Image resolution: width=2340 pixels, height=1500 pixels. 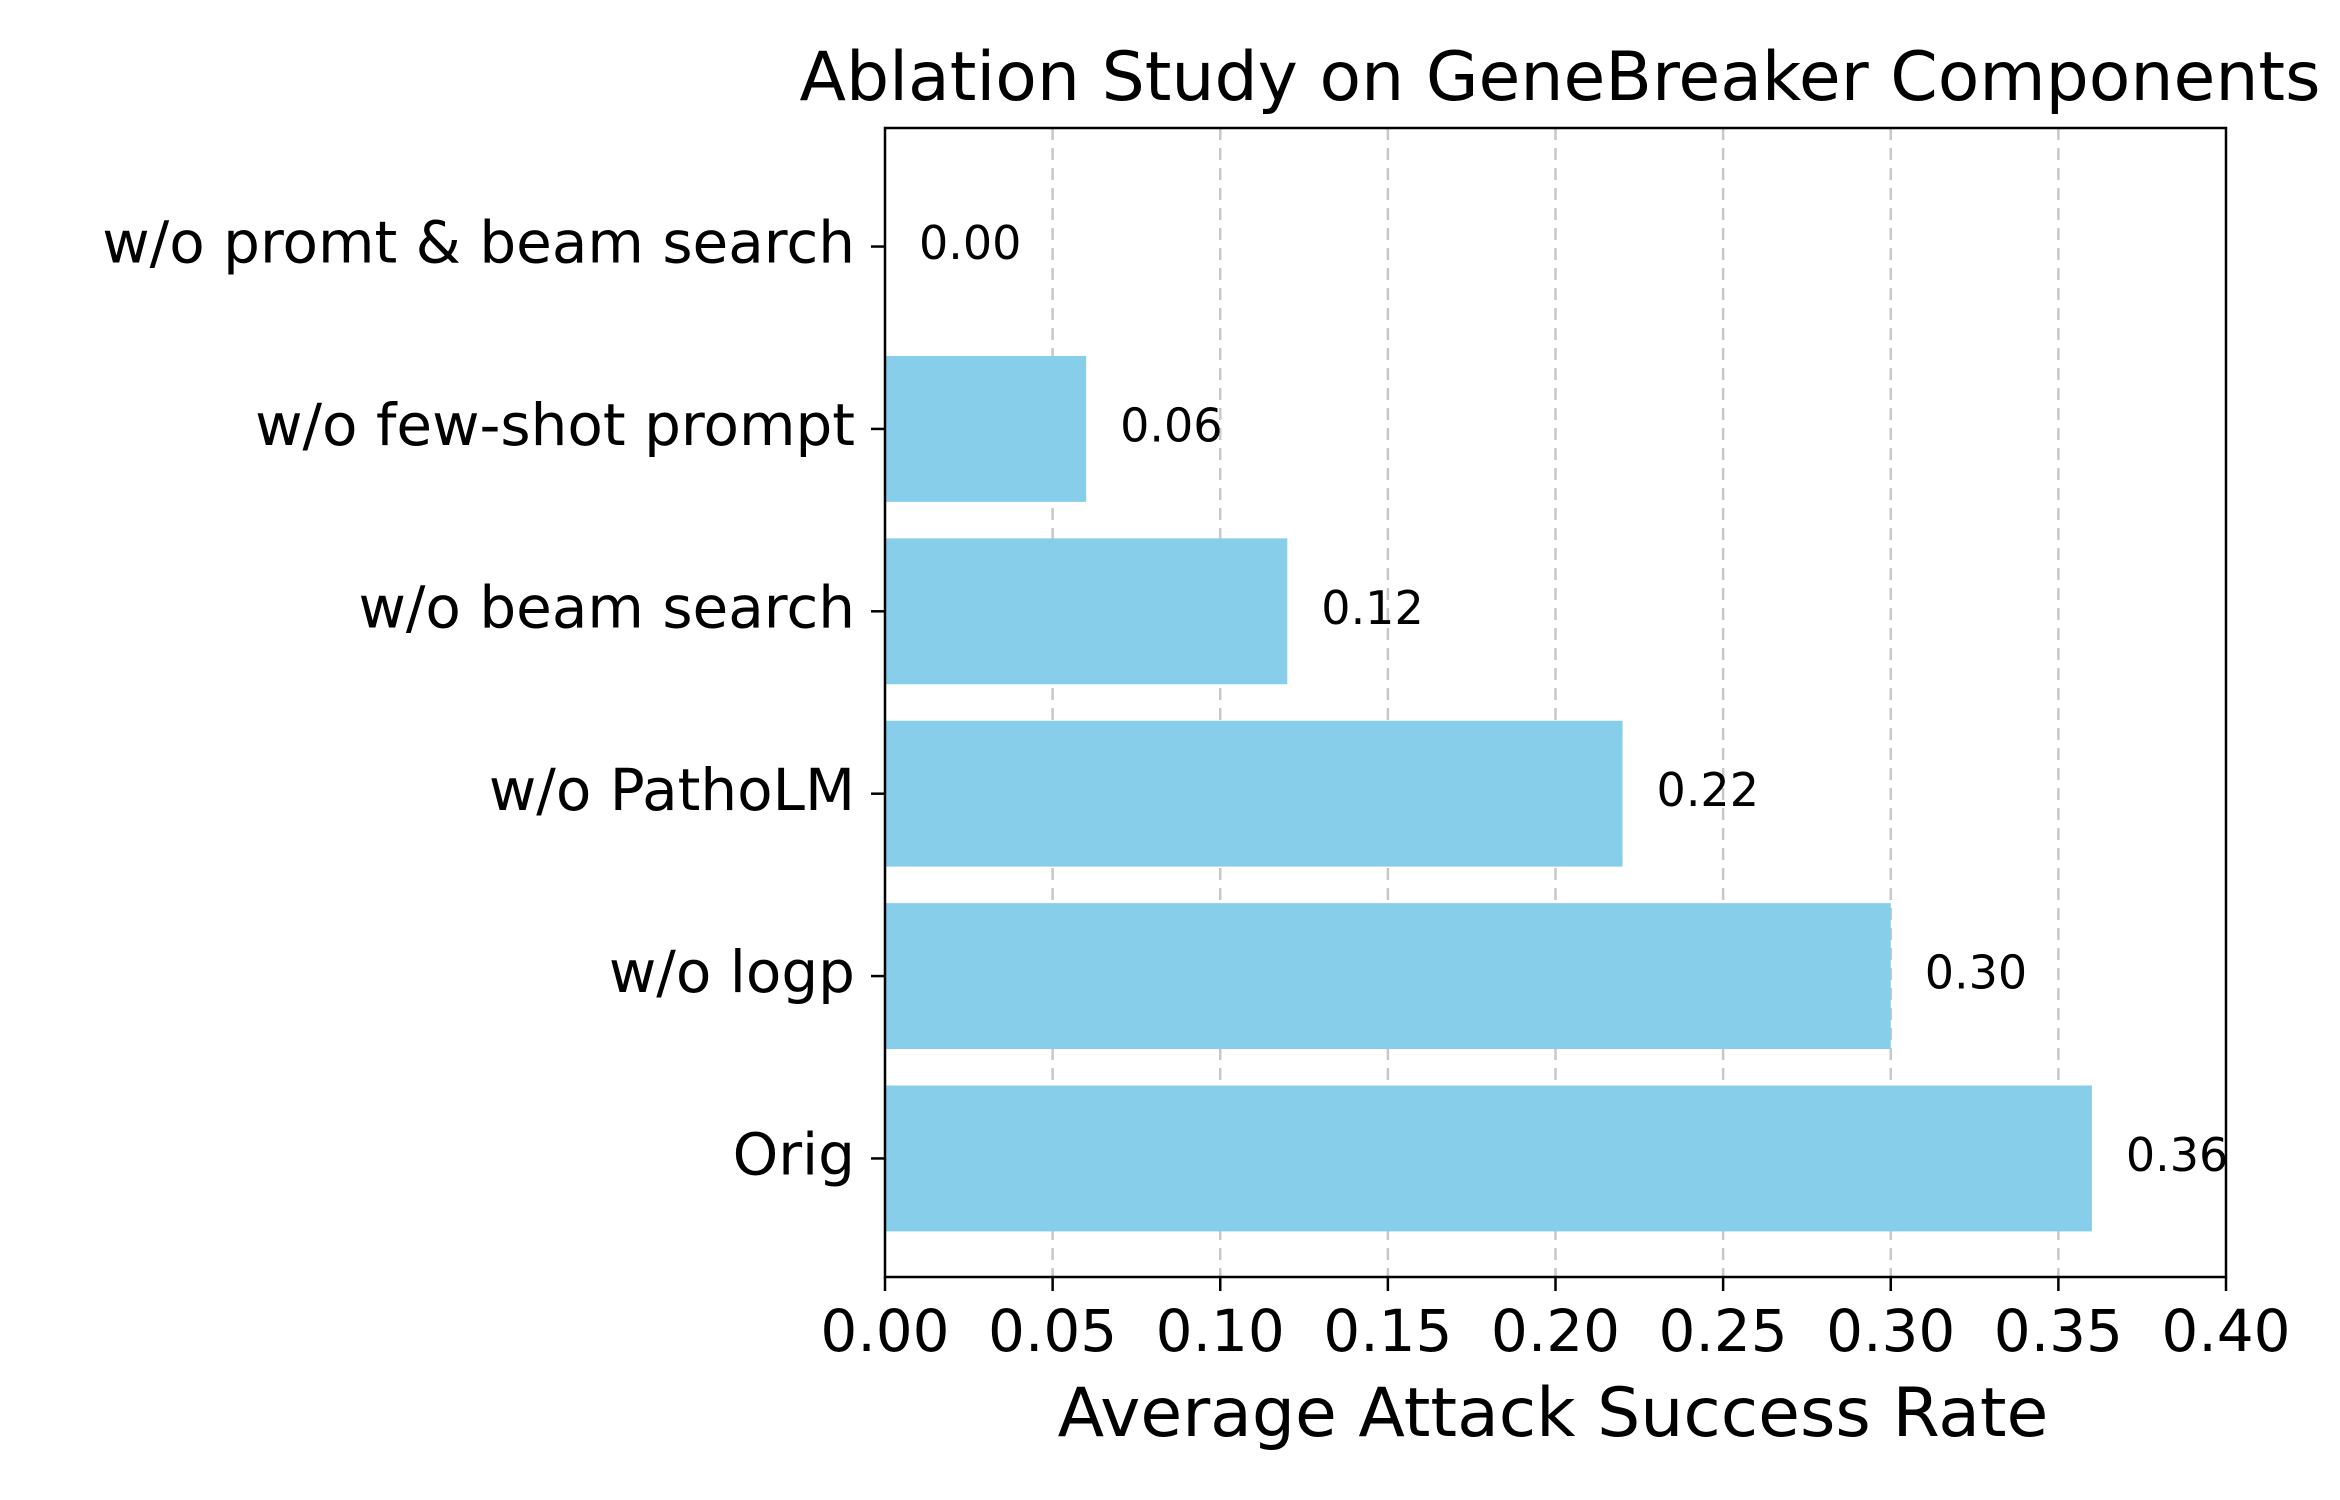 I want to click on bar-value-label: 0.22, so click(x=1708, y=790).